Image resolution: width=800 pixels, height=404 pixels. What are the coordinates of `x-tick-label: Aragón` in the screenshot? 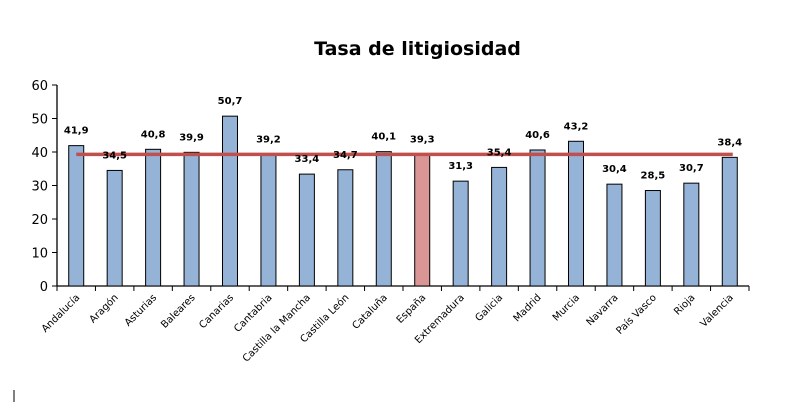 It's located at (104, 309).